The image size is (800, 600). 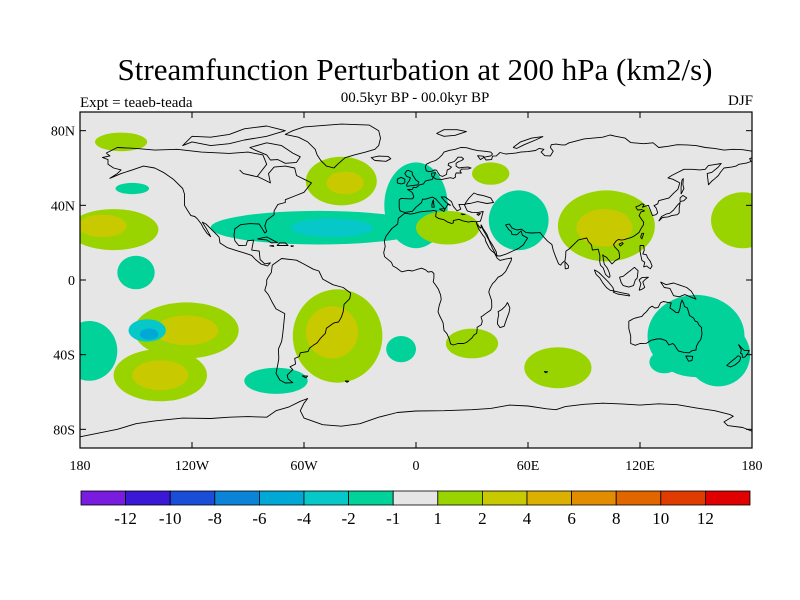 What do you see at coordinates (64, 430) in the screenshot?
I see `y-tick-label-4: 80S` at bounding box center [64, 430].